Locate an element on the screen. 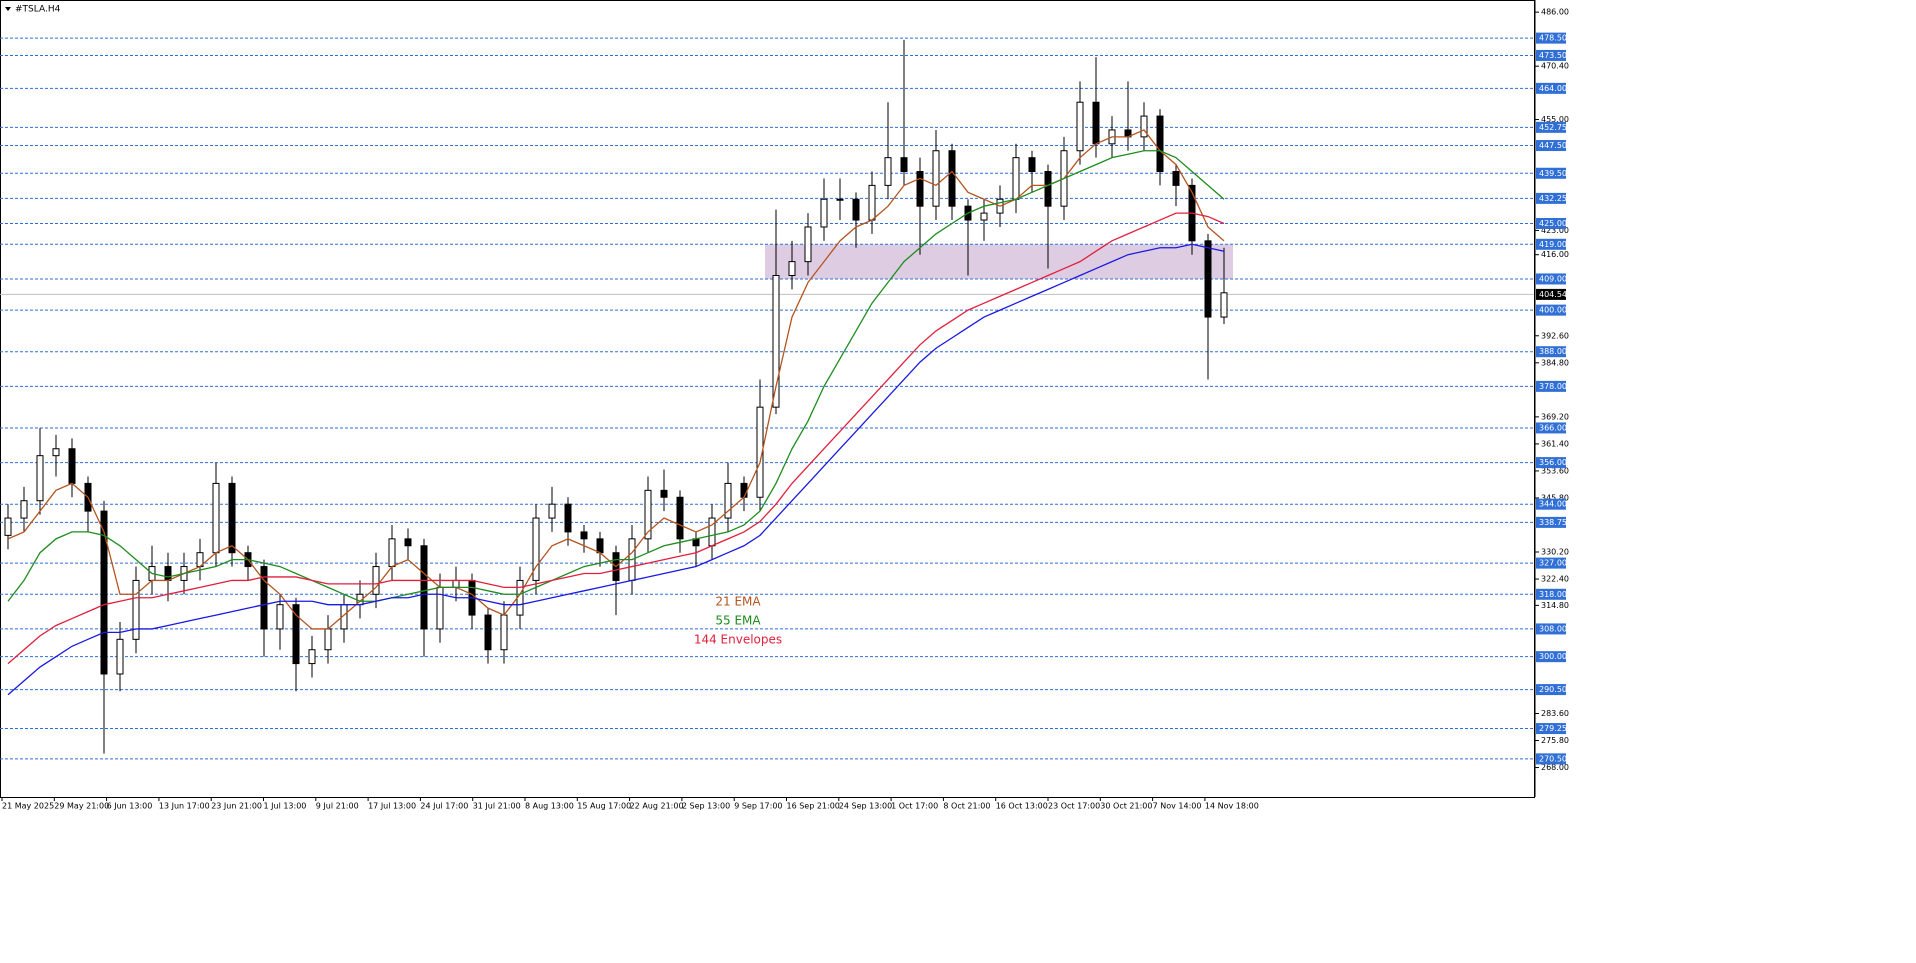  level-label: 344.00 is located at coordinates (1553, 504).